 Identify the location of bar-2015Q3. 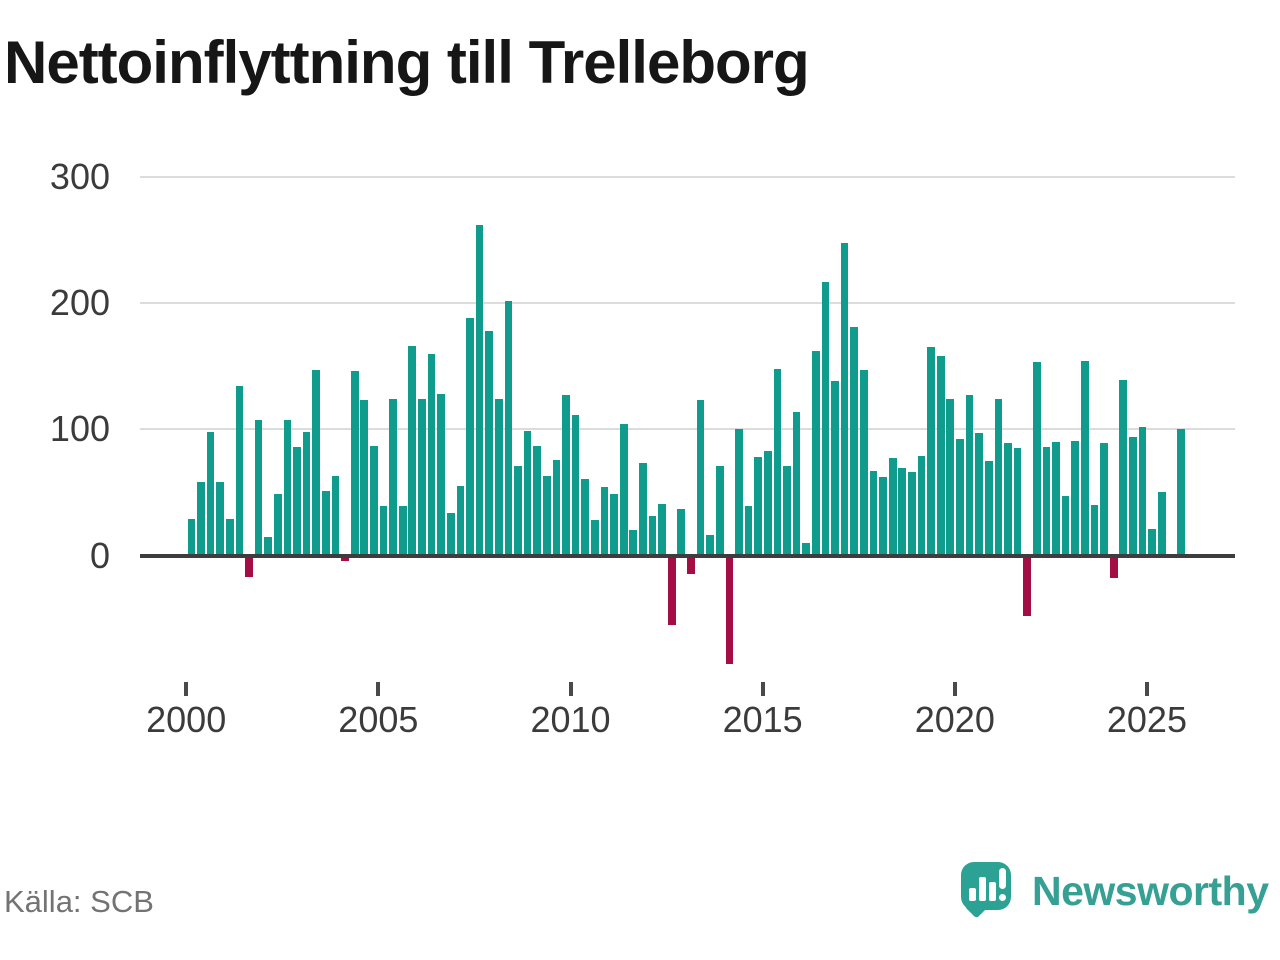
(787, 510).